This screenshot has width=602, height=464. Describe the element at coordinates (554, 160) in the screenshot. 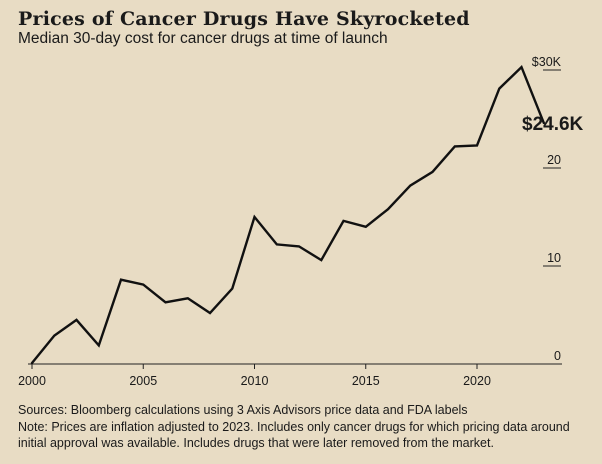

I see `y-tick-label: 20` at that location.